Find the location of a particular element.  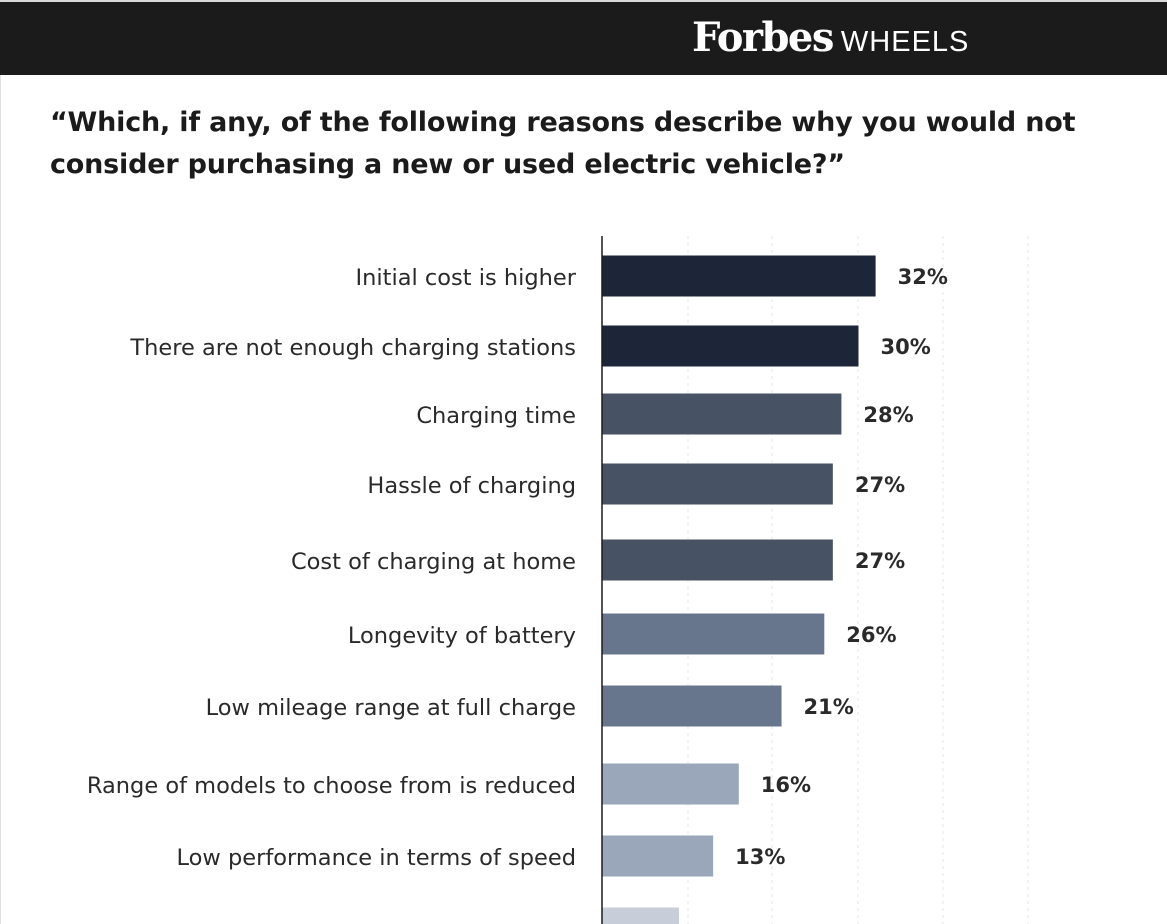

category-label: Low mileage range at full charge is located at coordinates (391, 708).